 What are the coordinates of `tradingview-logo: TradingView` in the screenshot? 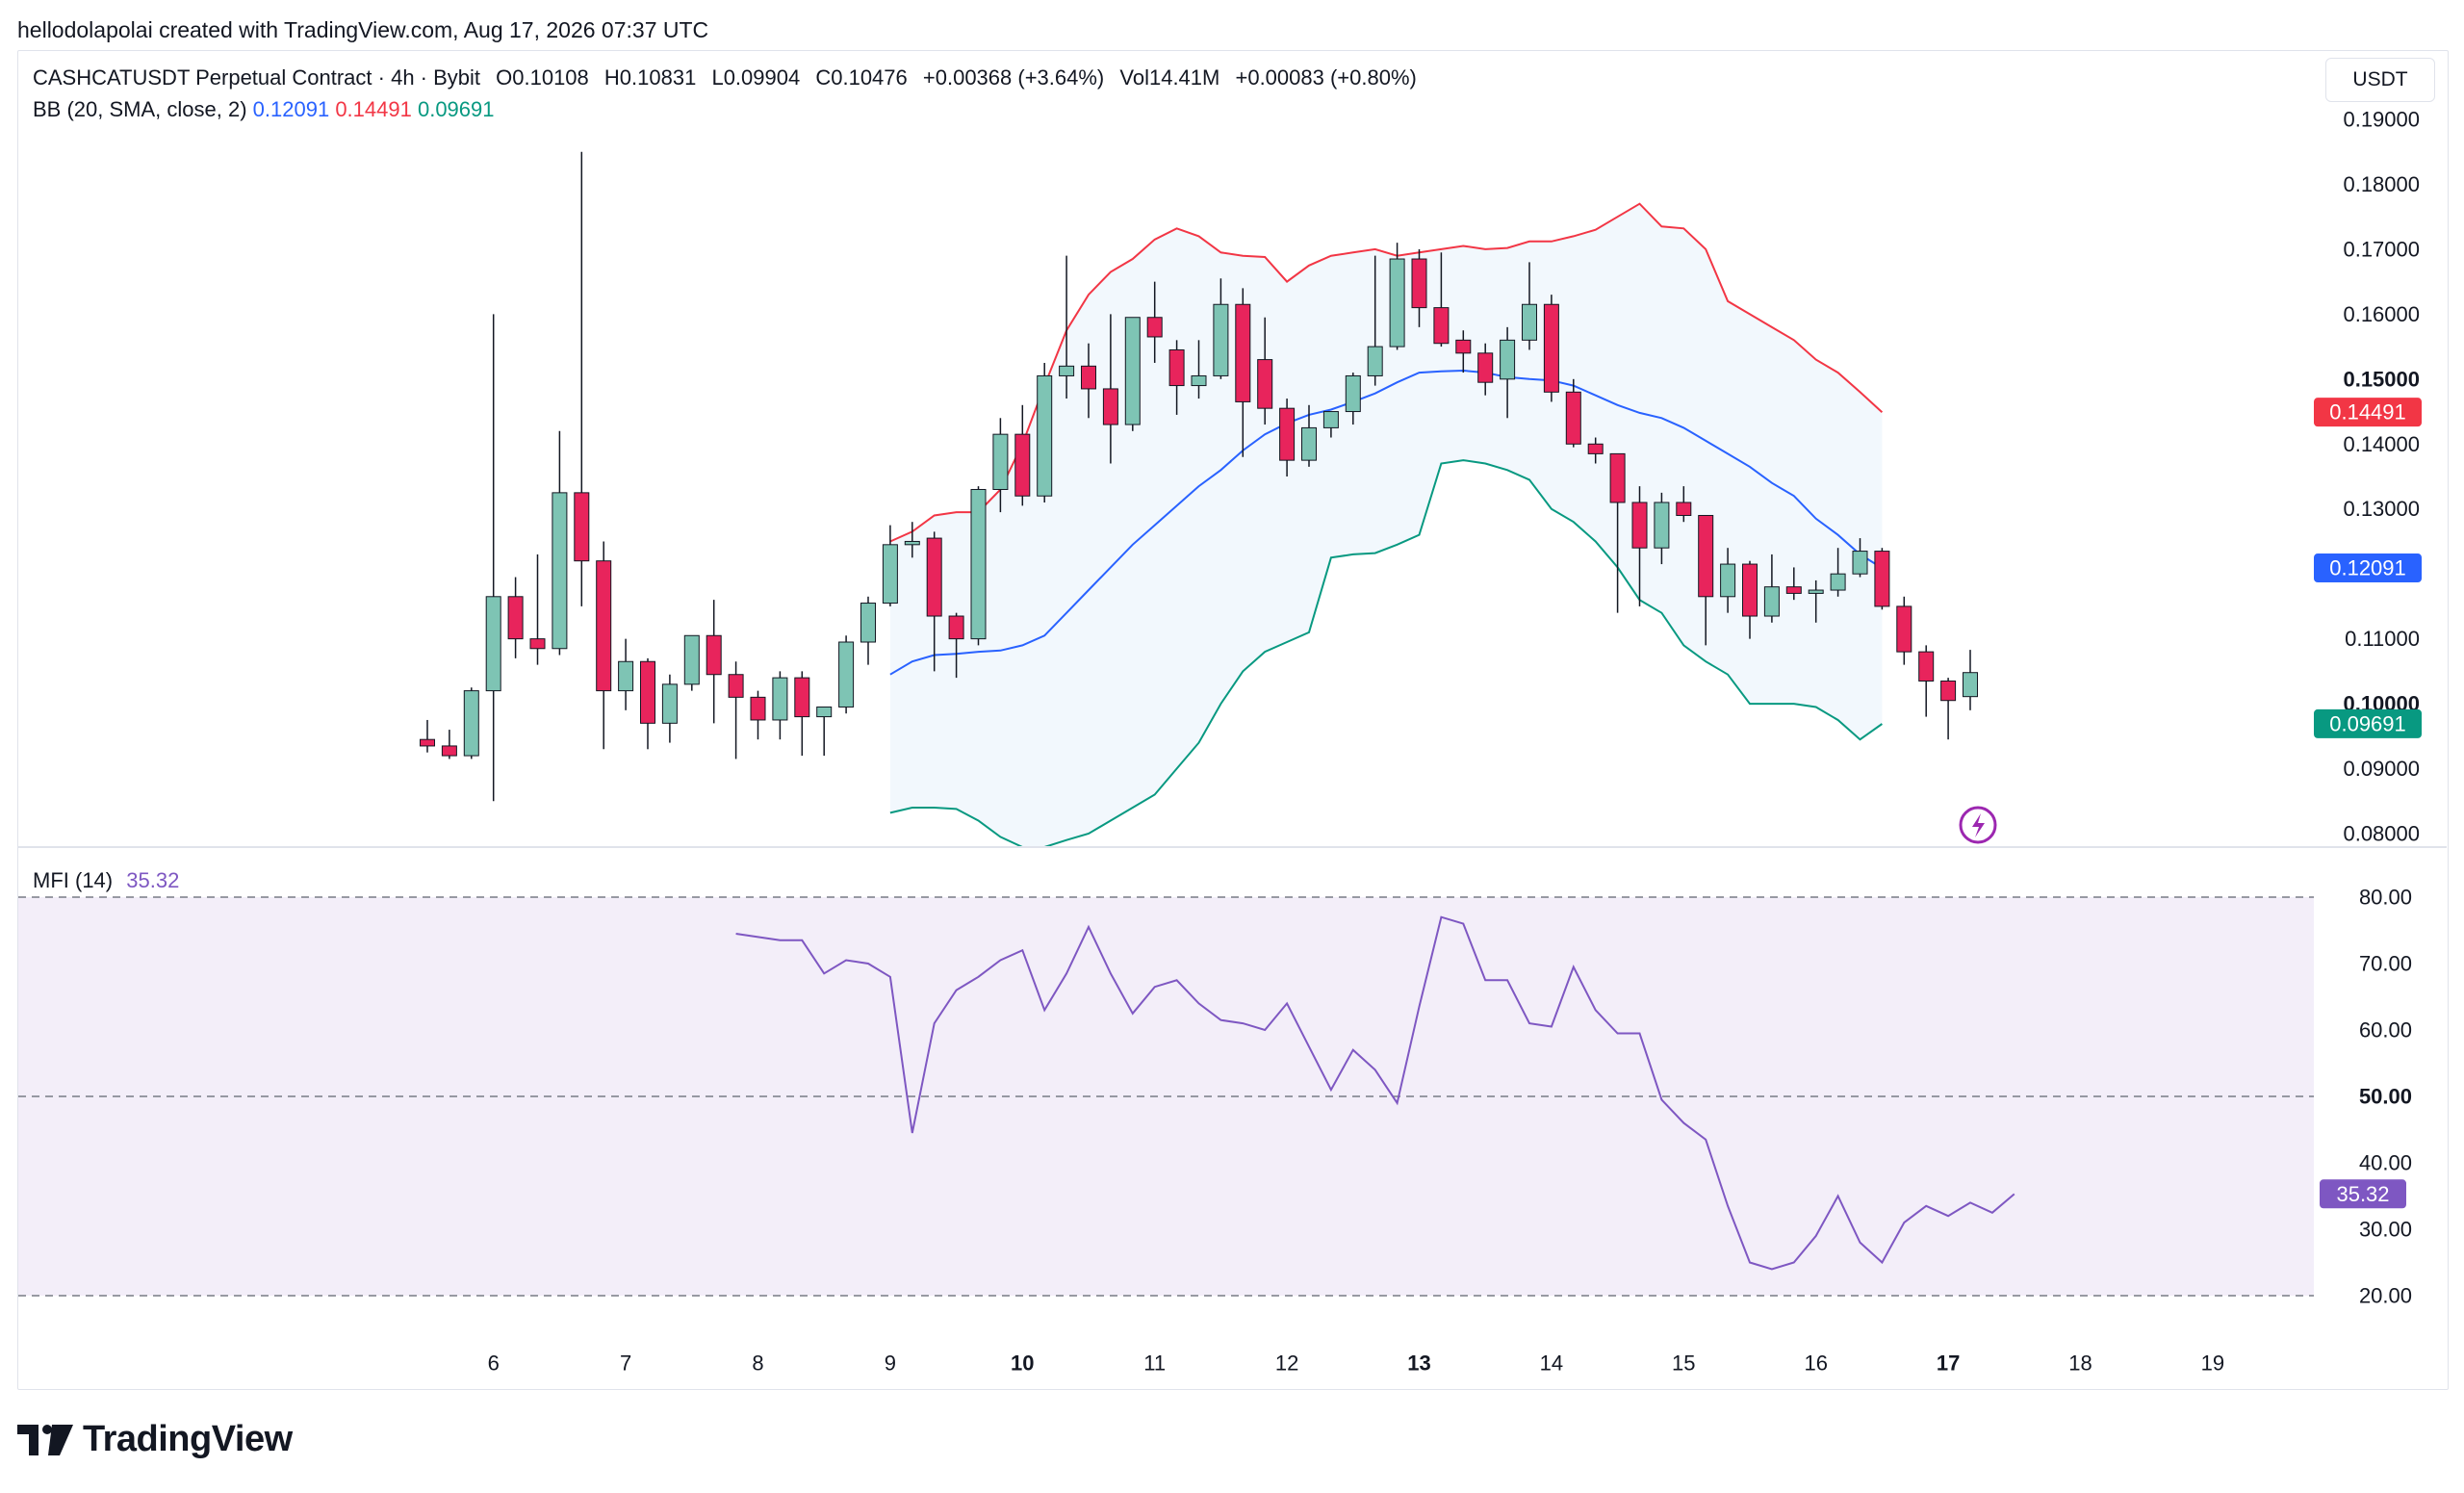 It's located at (155, 1440).